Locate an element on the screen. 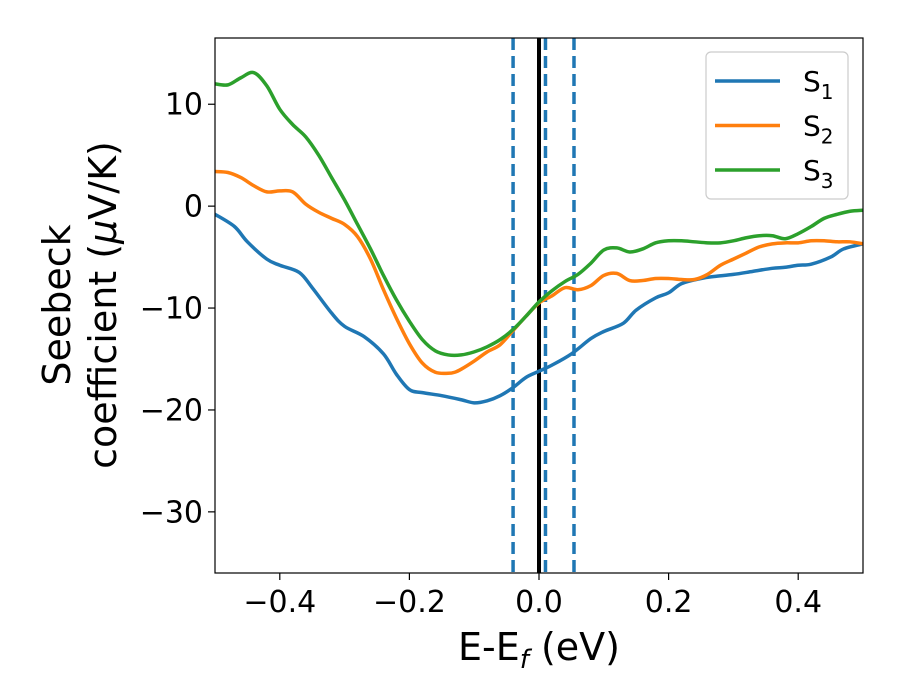  reference-lines is located at coordinates (543, 305).